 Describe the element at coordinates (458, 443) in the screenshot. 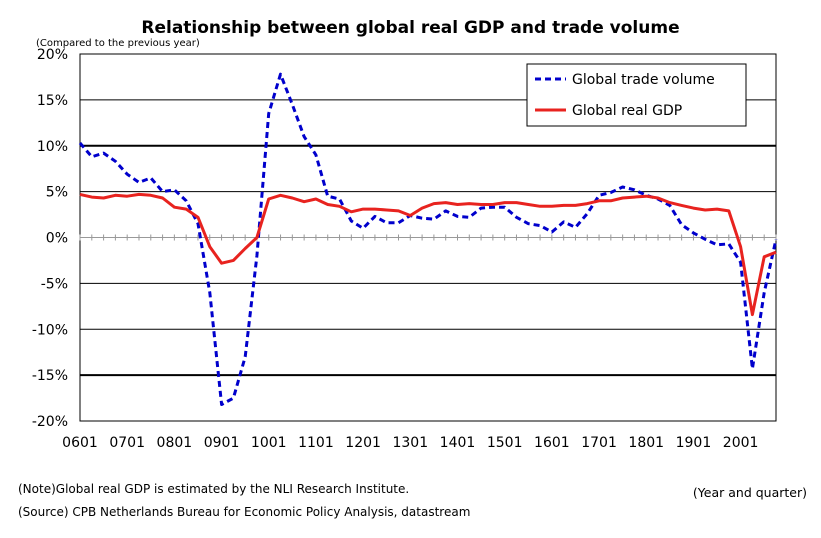

I see `x-tick-label: 1401` at that location.